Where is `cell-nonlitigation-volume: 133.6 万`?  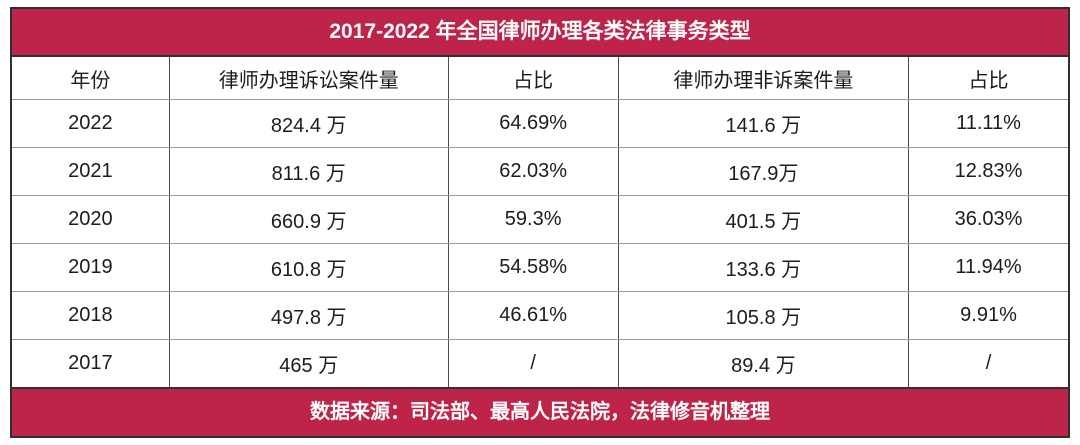 cell-nonlitigation-volume: 133.6 万 is located at coordinates (763, 267).